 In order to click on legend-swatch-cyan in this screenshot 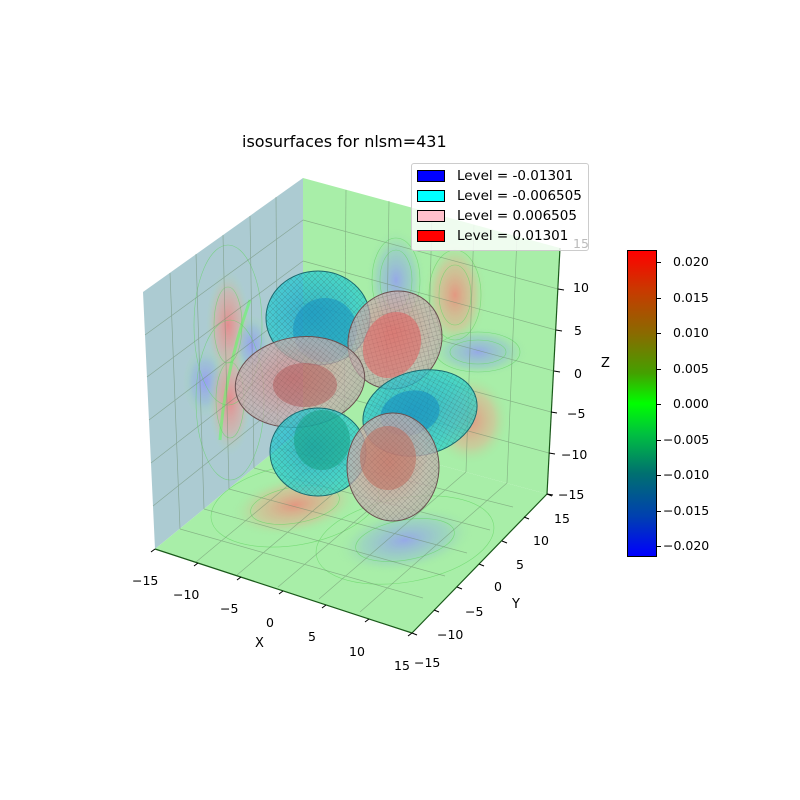, I will do `click(431, 196)`.